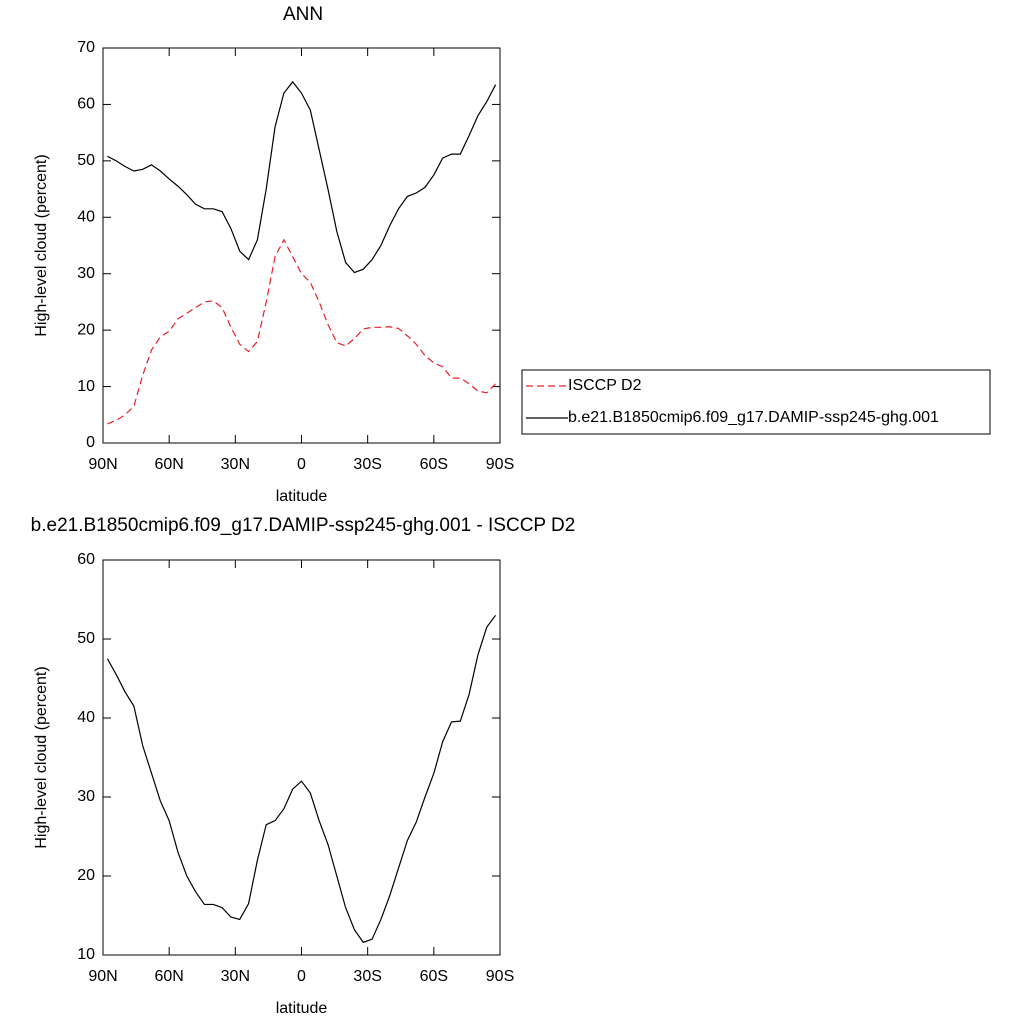 This screenshot has width=1024, height=1024. What do you see at coordinates (756, 402) in the screenshot?
I see `legend-box` at bounding box center [756, 402].